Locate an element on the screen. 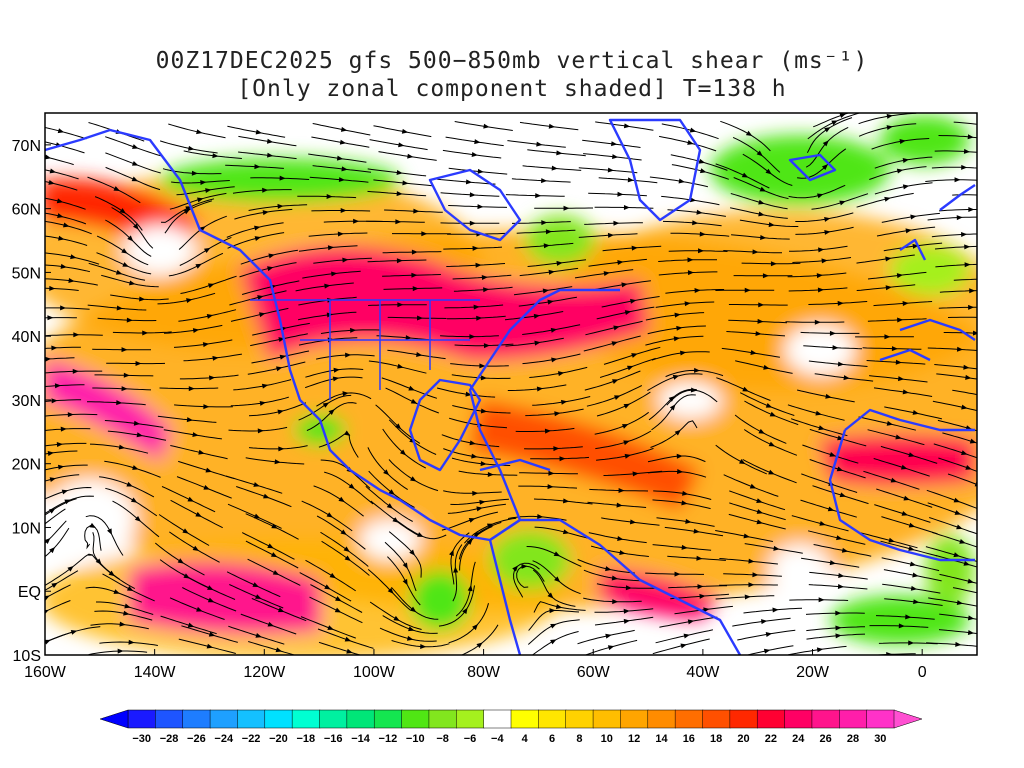 This screenshot has height=768, width=1024. colorbar-label: 16 is located at coordinates (689, 739).